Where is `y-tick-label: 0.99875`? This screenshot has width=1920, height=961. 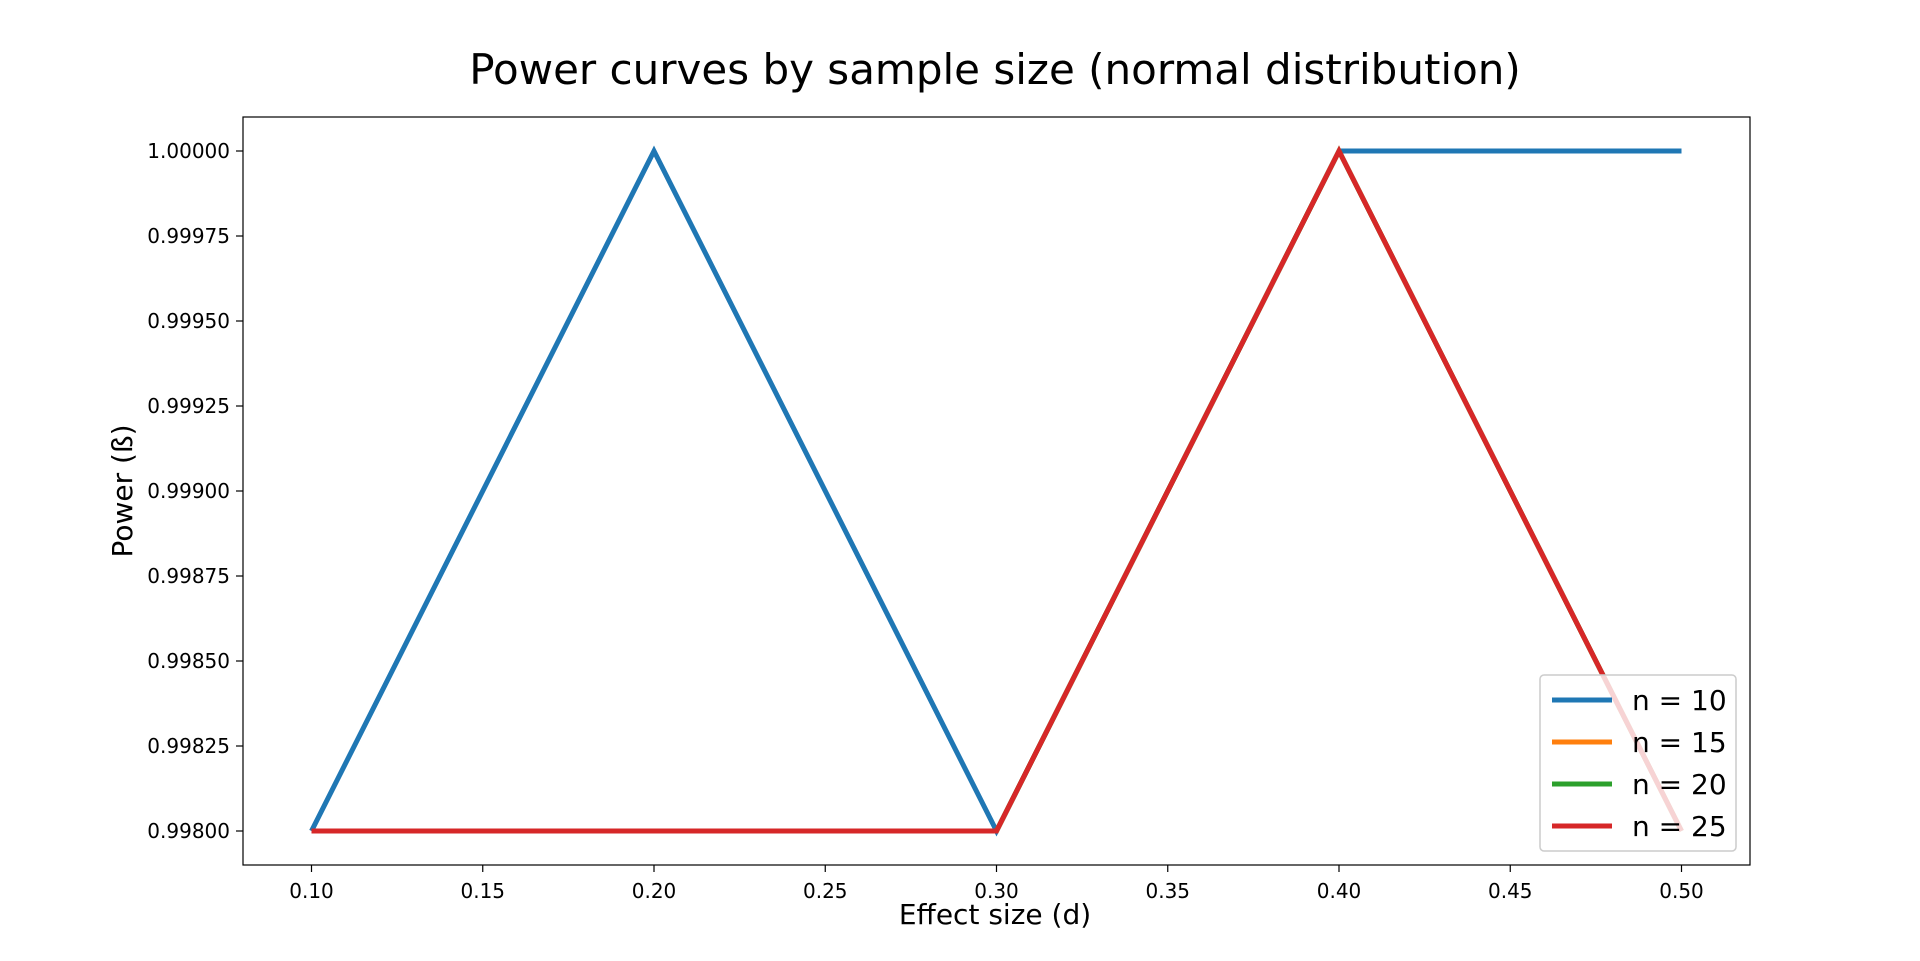
y-tick-label: 0.99875 is located at coordinates (188, 576).